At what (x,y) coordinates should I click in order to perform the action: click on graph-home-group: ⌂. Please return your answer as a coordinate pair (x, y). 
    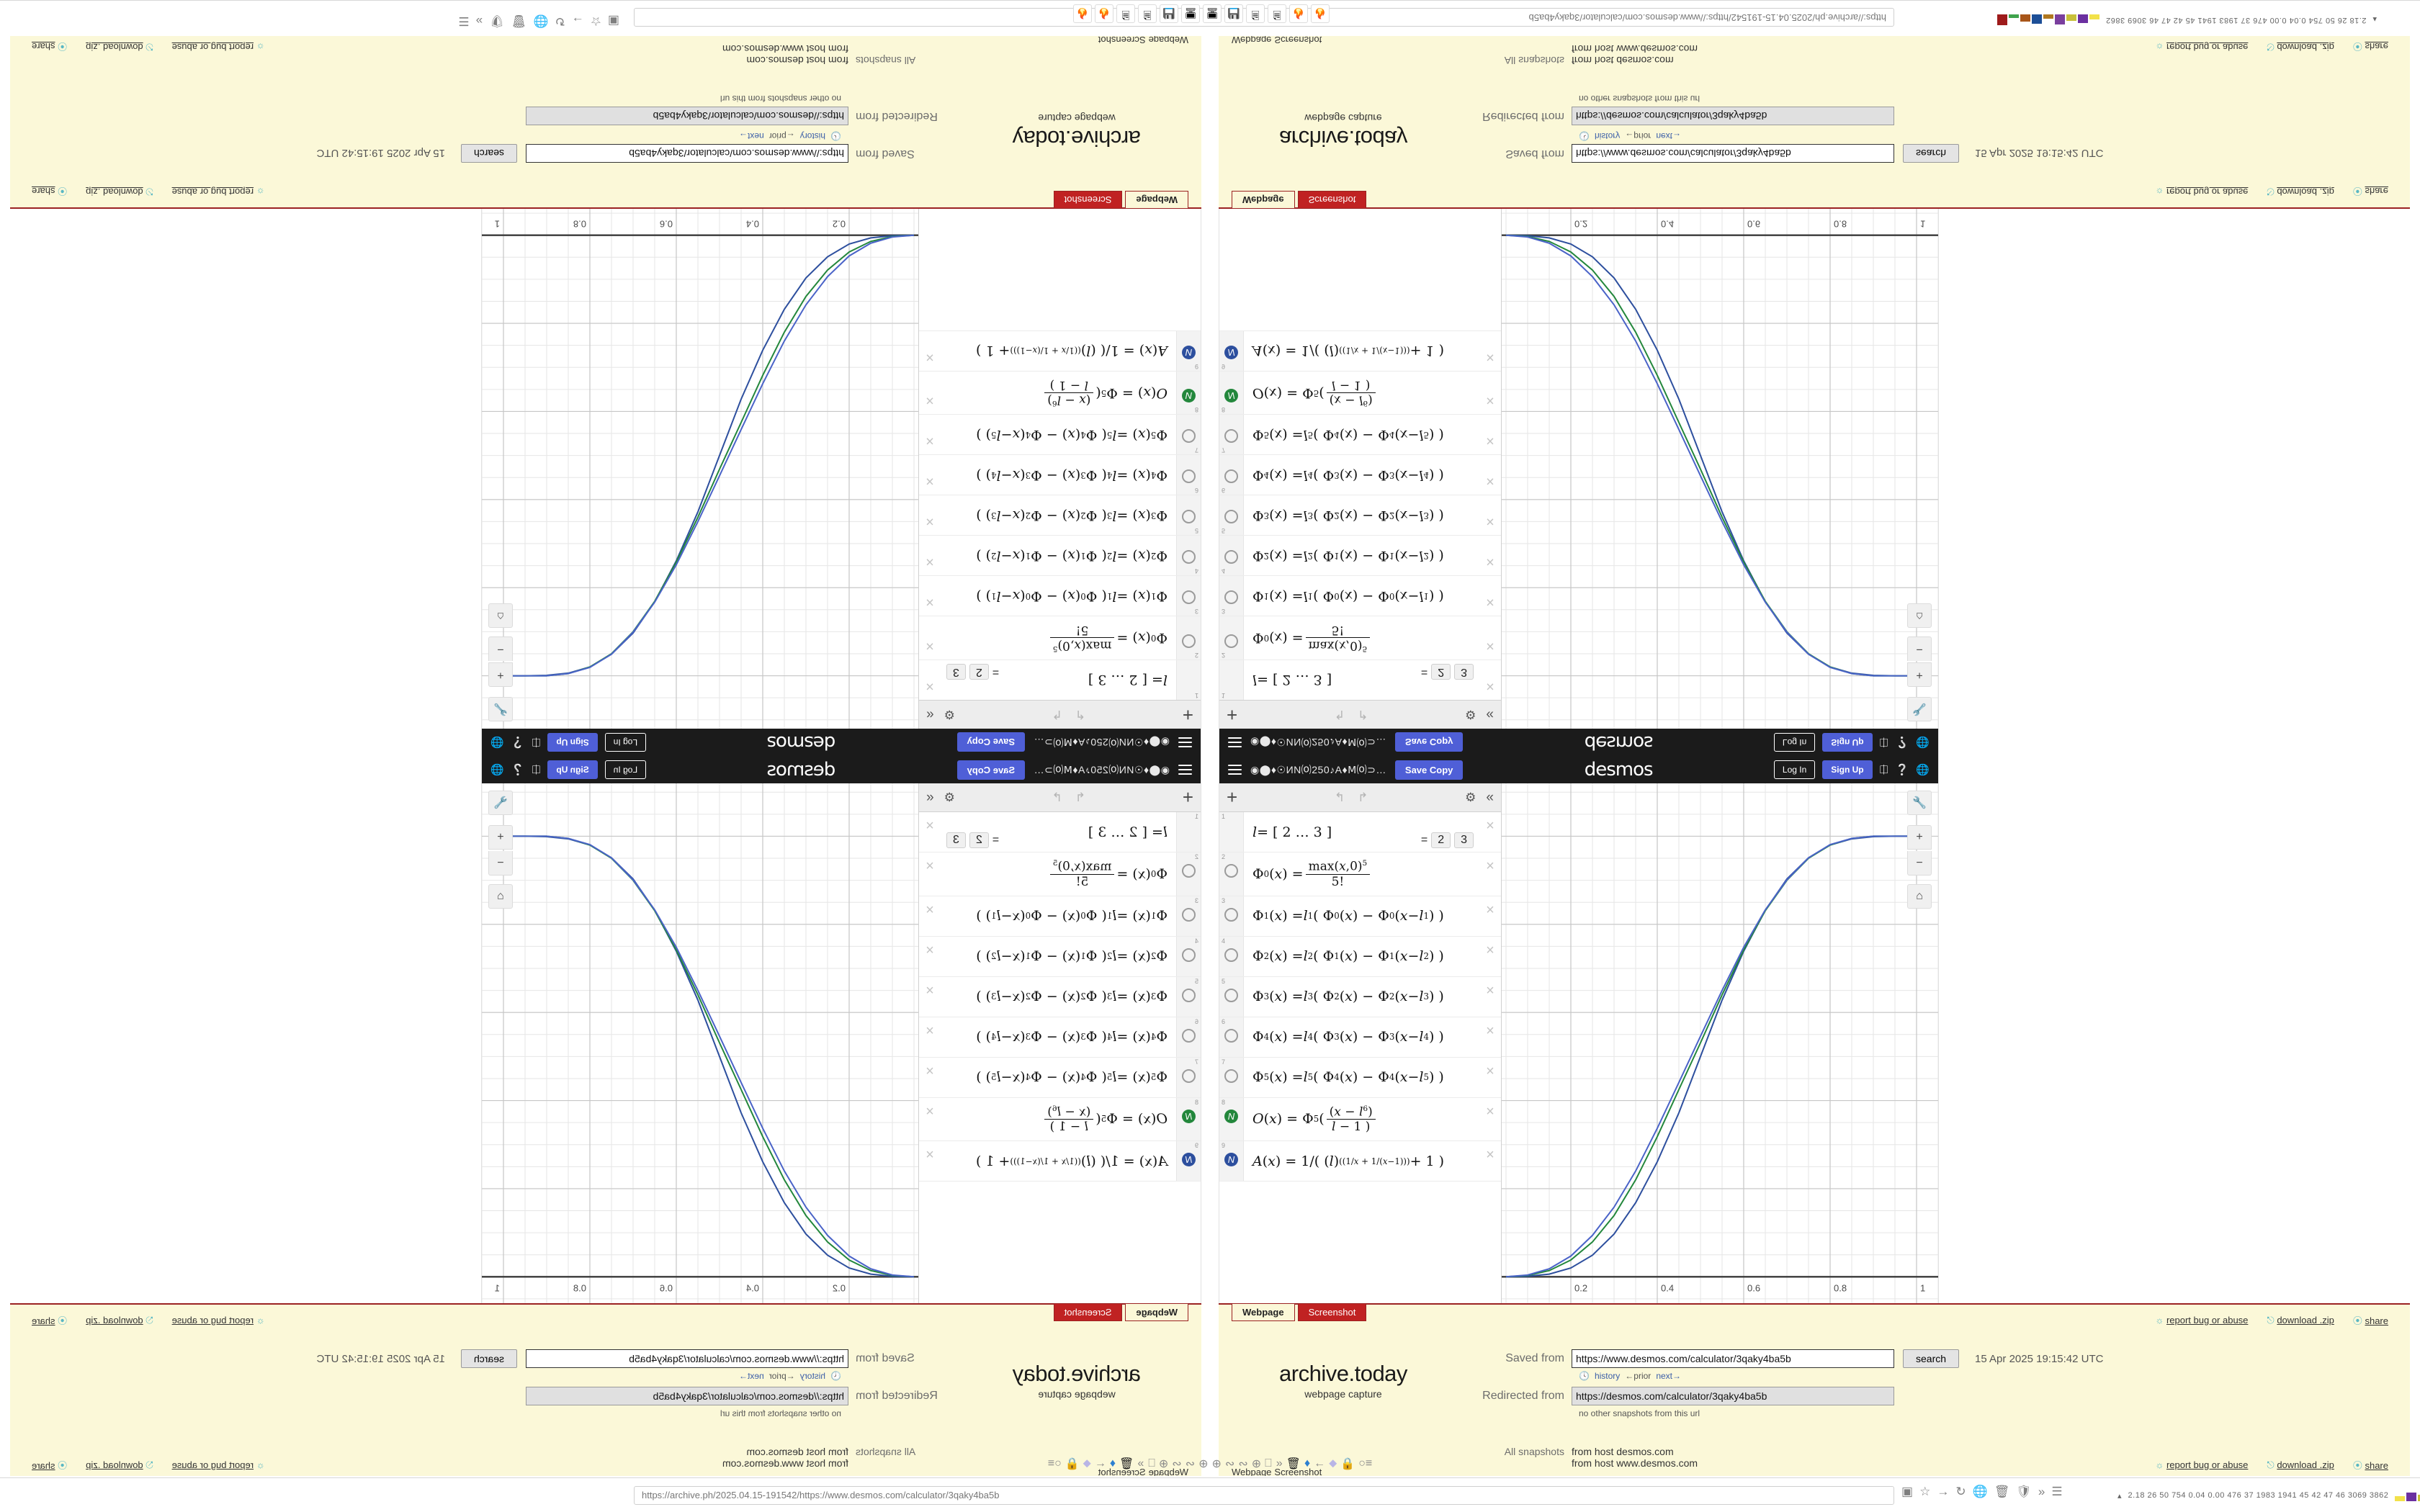
    Looking at the image, I should click on (1919, 615).